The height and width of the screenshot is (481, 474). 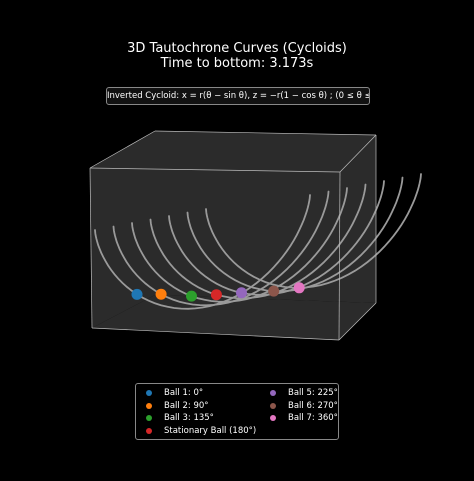 What do you see at coordinates (313, 418) in the screenshot?
I see `legend-label: Ball 7: 360°` at bounding box center [313, 418].